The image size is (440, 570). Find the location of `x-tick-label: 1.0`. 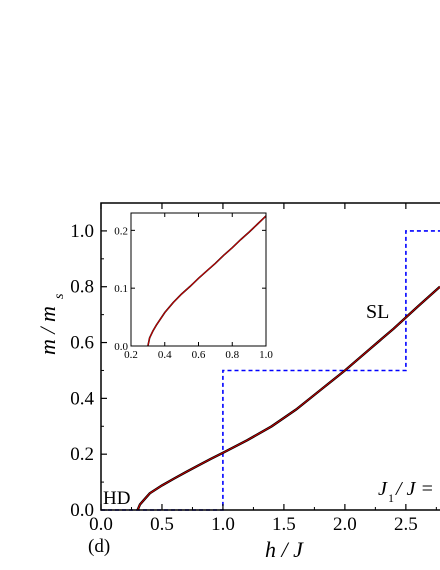

x-tick-label: 1.0 is located at coordinates (223, 524).